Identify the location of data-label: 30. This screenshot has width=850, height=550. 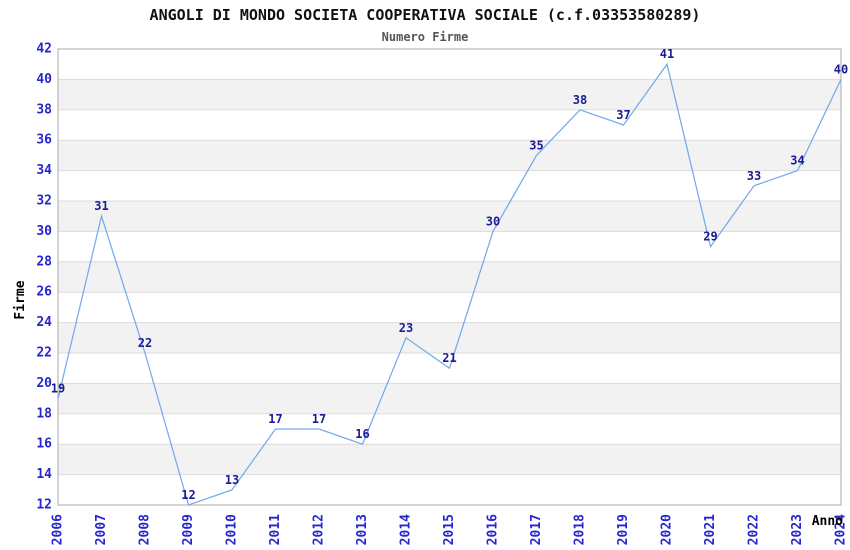
(493, 221).